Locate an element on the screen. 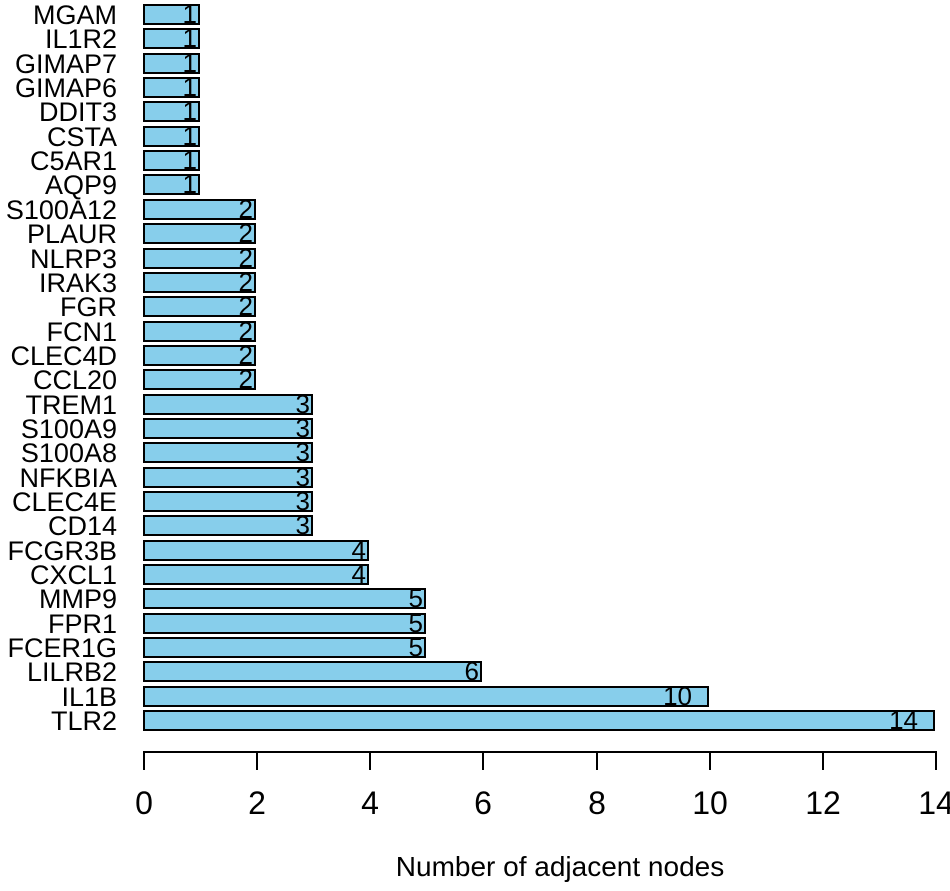 Image resolution: width=950 pixels, height=891 pixels. x-axis-tick-label: 6 is located at coordinates (483, 803).